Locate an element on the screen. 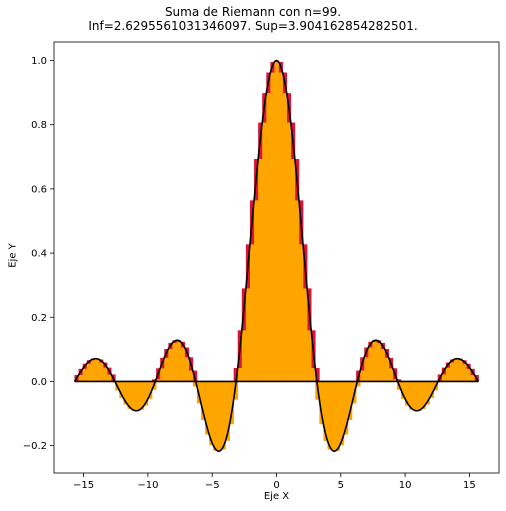 This screenshot has width=506, height=511. chart-title-line-1: Suma de Riemann con n=99. is located at coordinates (253, 12).